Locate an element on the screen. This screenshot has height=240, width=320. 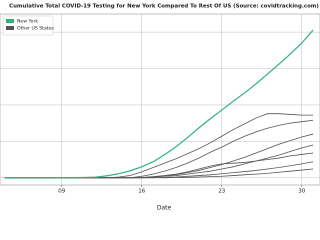
legend-label: New York is located at coordinates (27, 22).